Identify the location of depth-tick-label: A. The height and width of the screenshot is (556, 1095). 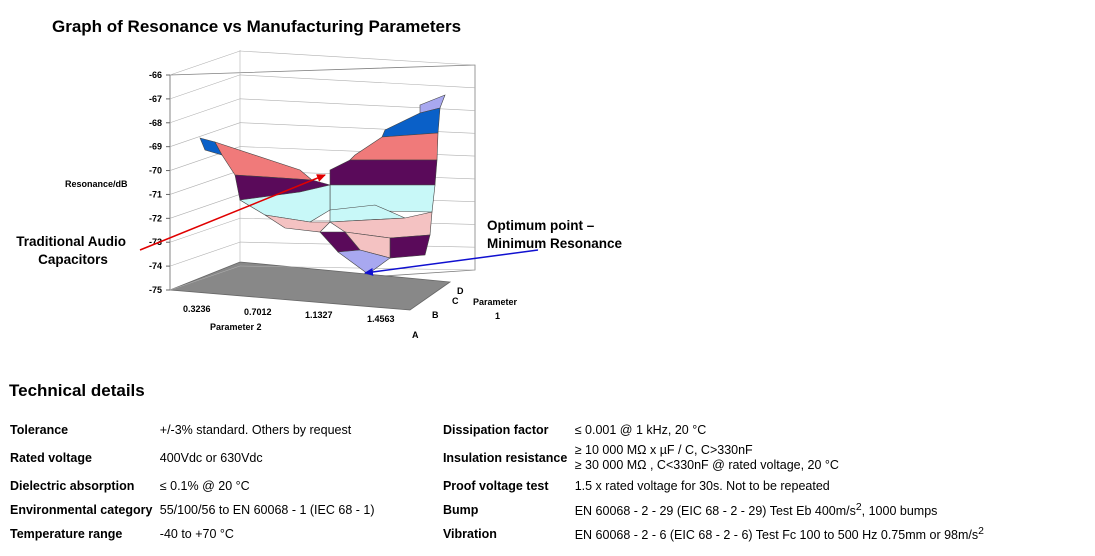
(415, 335).